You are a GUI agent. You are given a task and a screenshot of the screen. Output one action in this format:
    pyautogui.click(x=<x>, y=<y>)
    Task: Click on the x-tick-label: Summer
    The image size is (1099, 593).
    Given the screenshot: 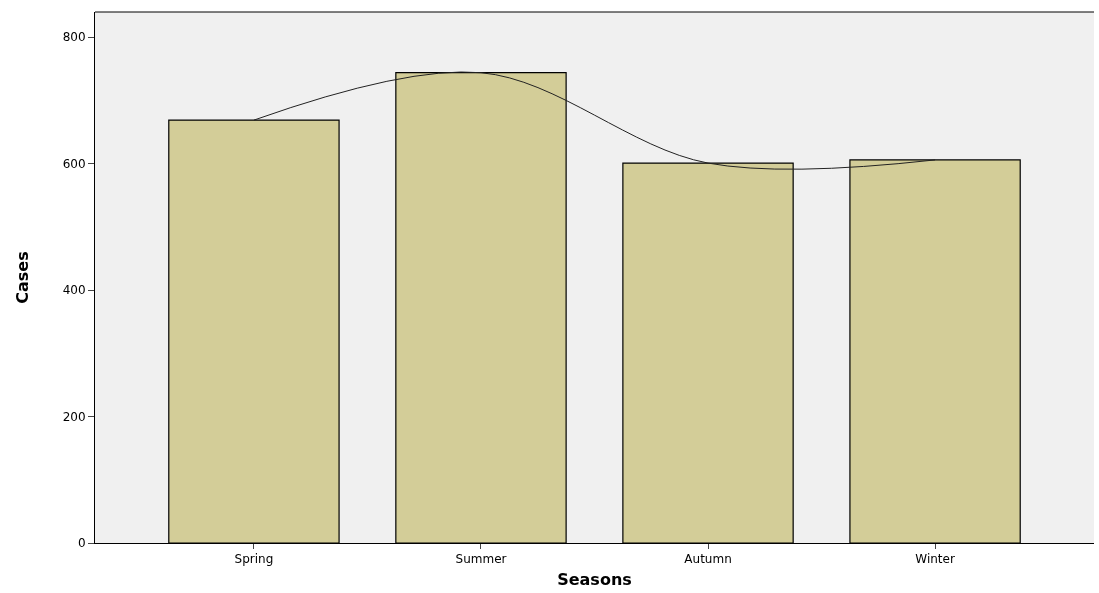 What is the action you would take?
    pyautogui.click(x=481, y=559)
    